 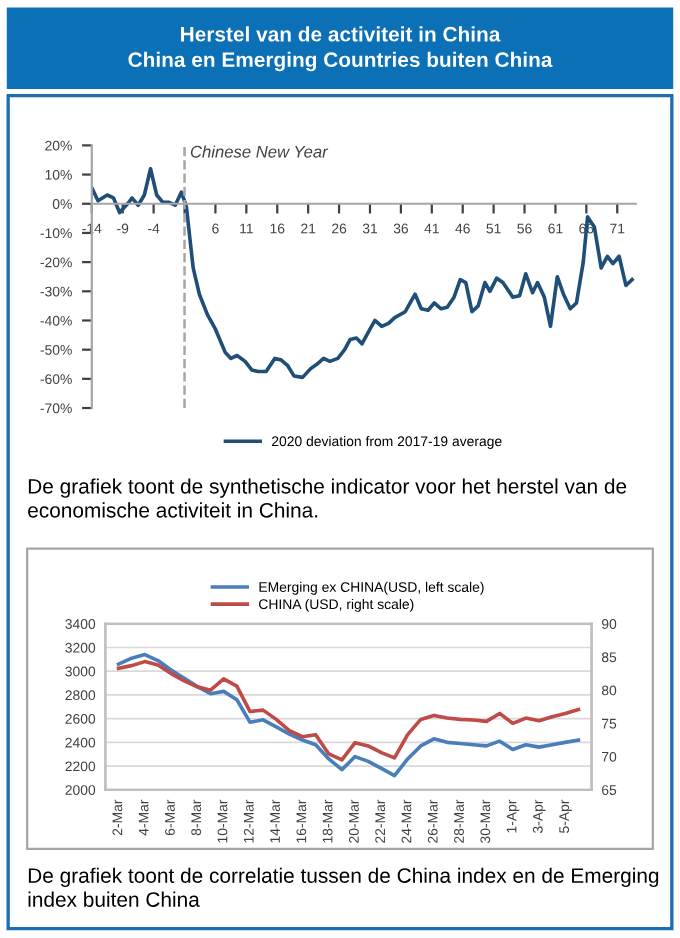 I want to click on text: De grafiek toont de correlatie tussen de China index en de Emerging index buiten China, so click(x=343, y=887).